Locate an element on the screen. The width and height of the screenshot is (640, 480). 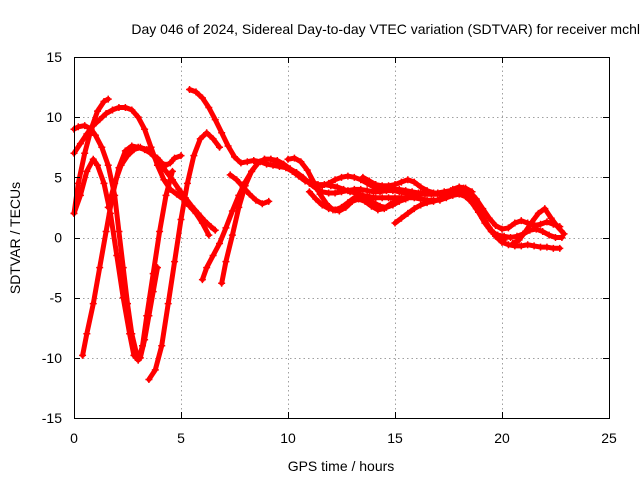
x-axis-label: GPS time / hours is located at coordinates (341, 466).